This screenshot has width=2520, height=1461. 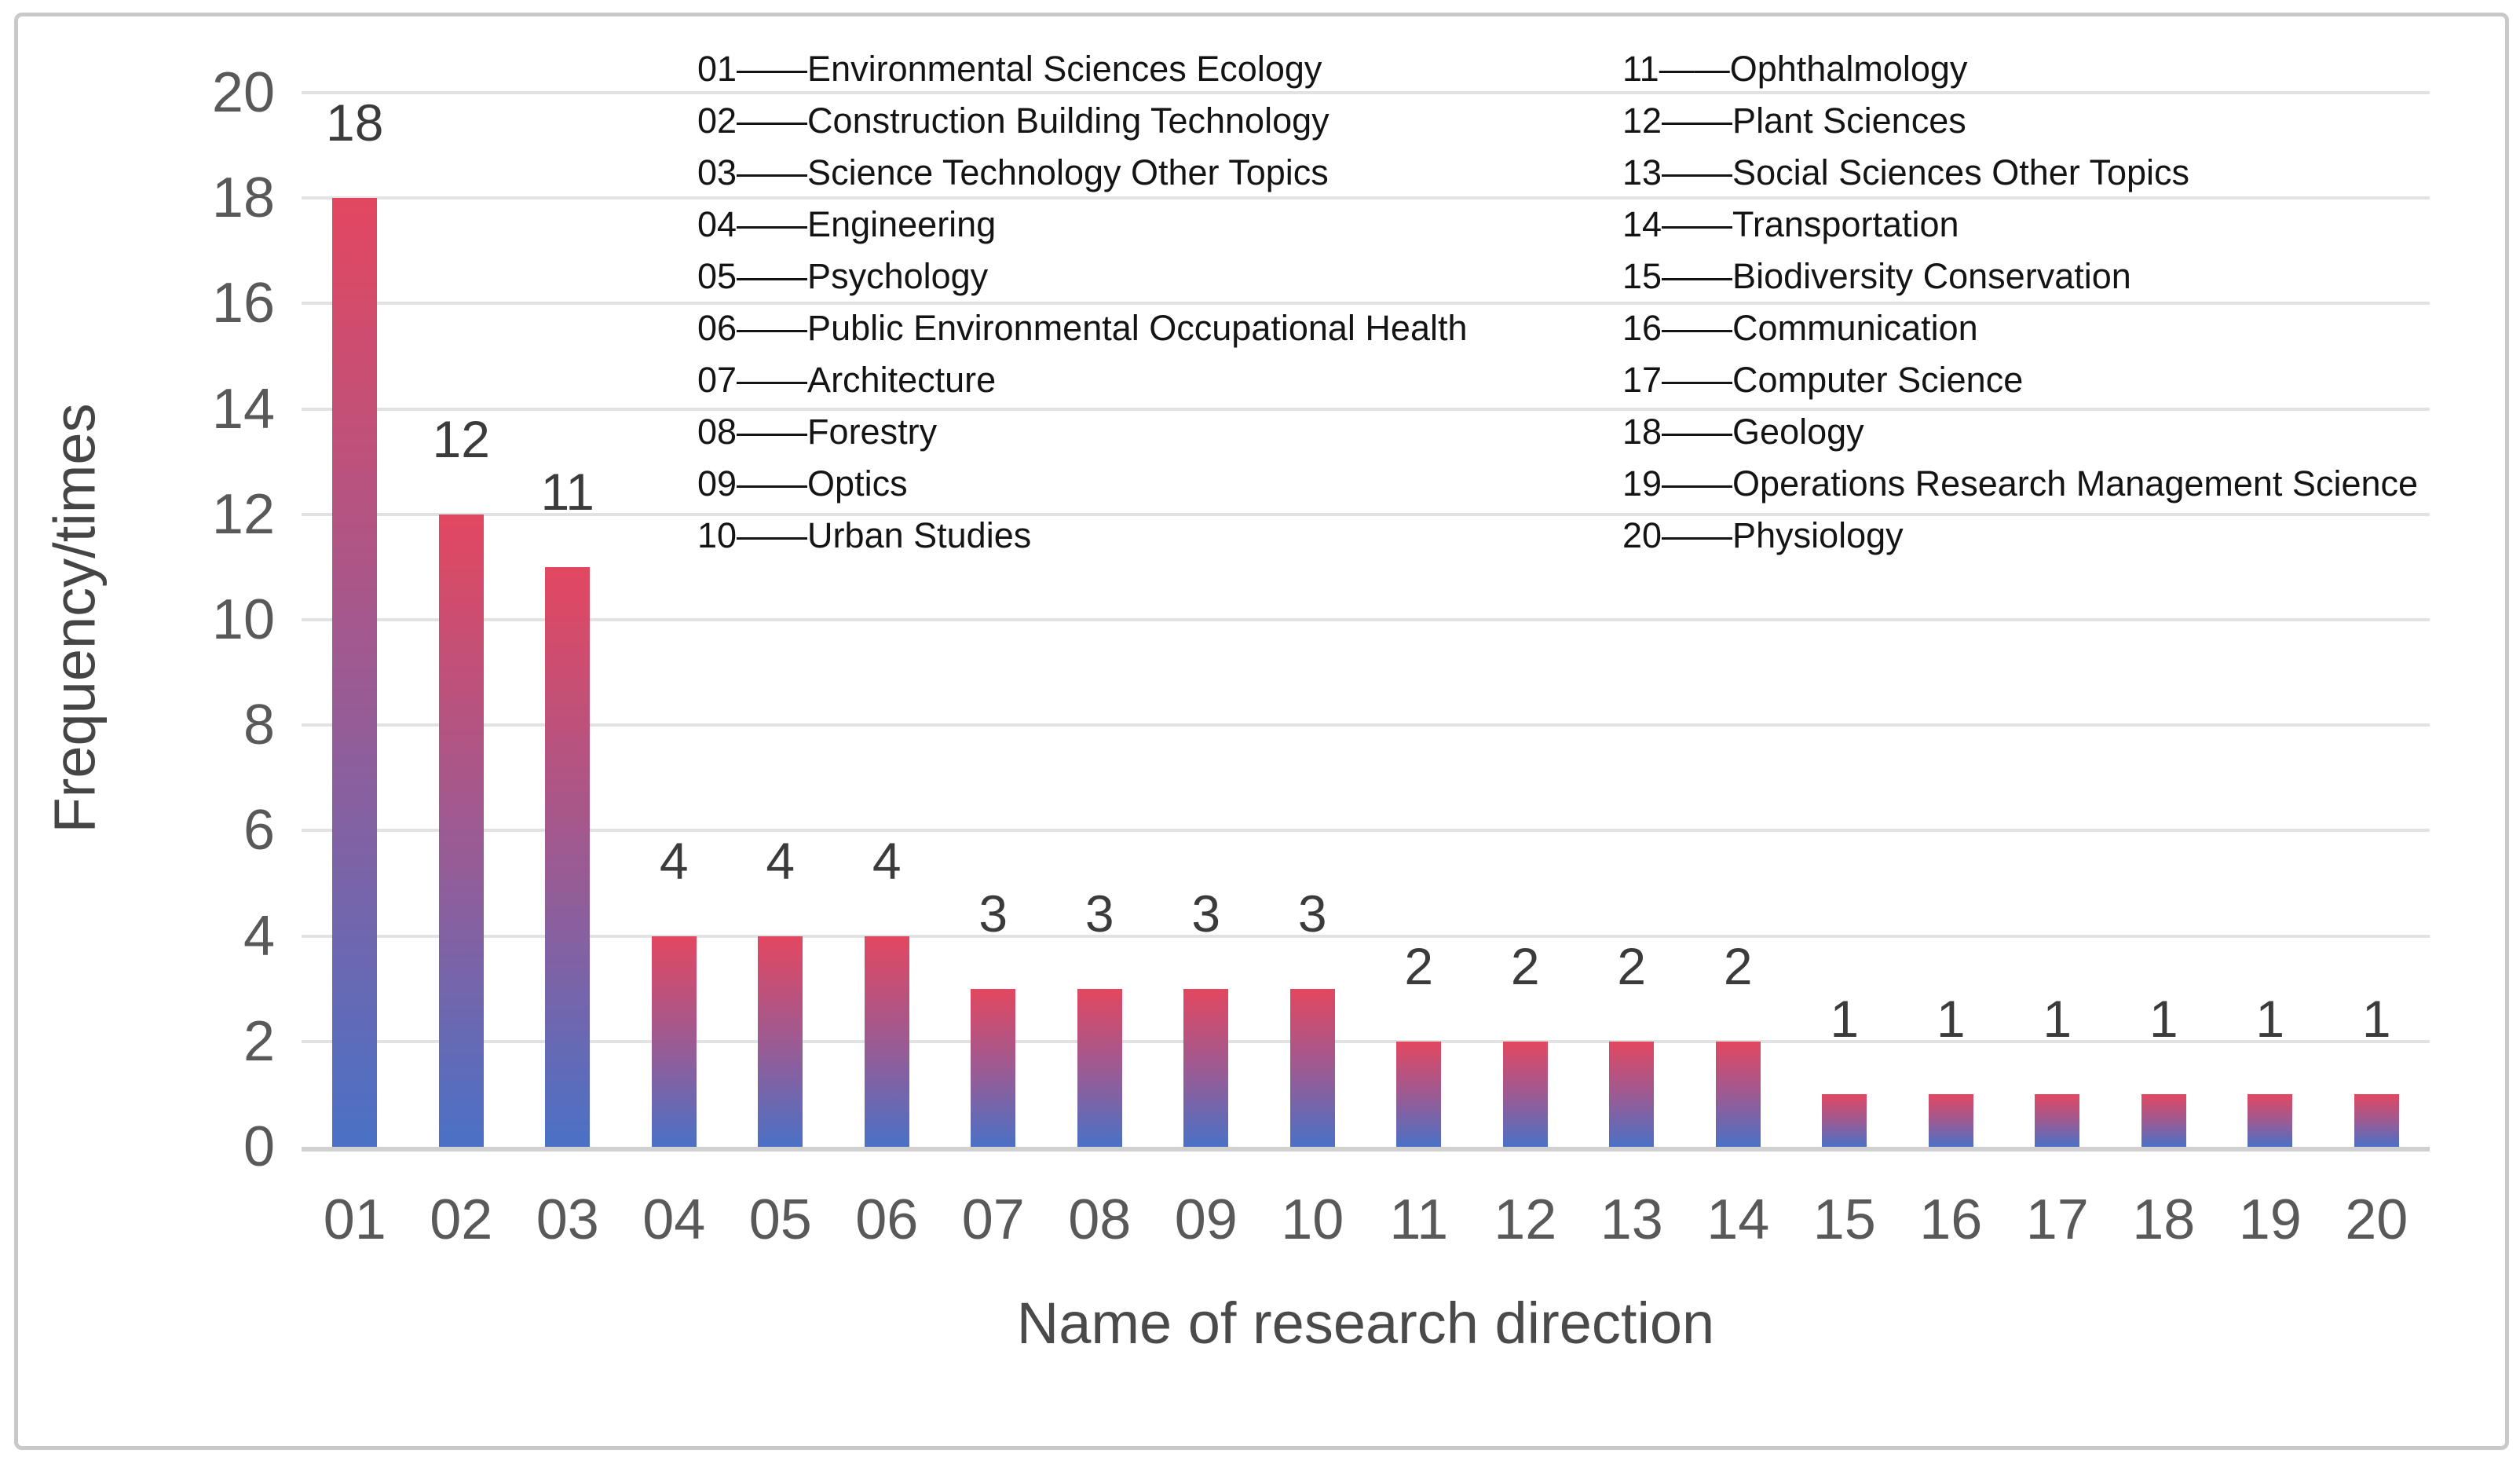 I want to click on gridline-y2, so click(x=1366, y=1041).